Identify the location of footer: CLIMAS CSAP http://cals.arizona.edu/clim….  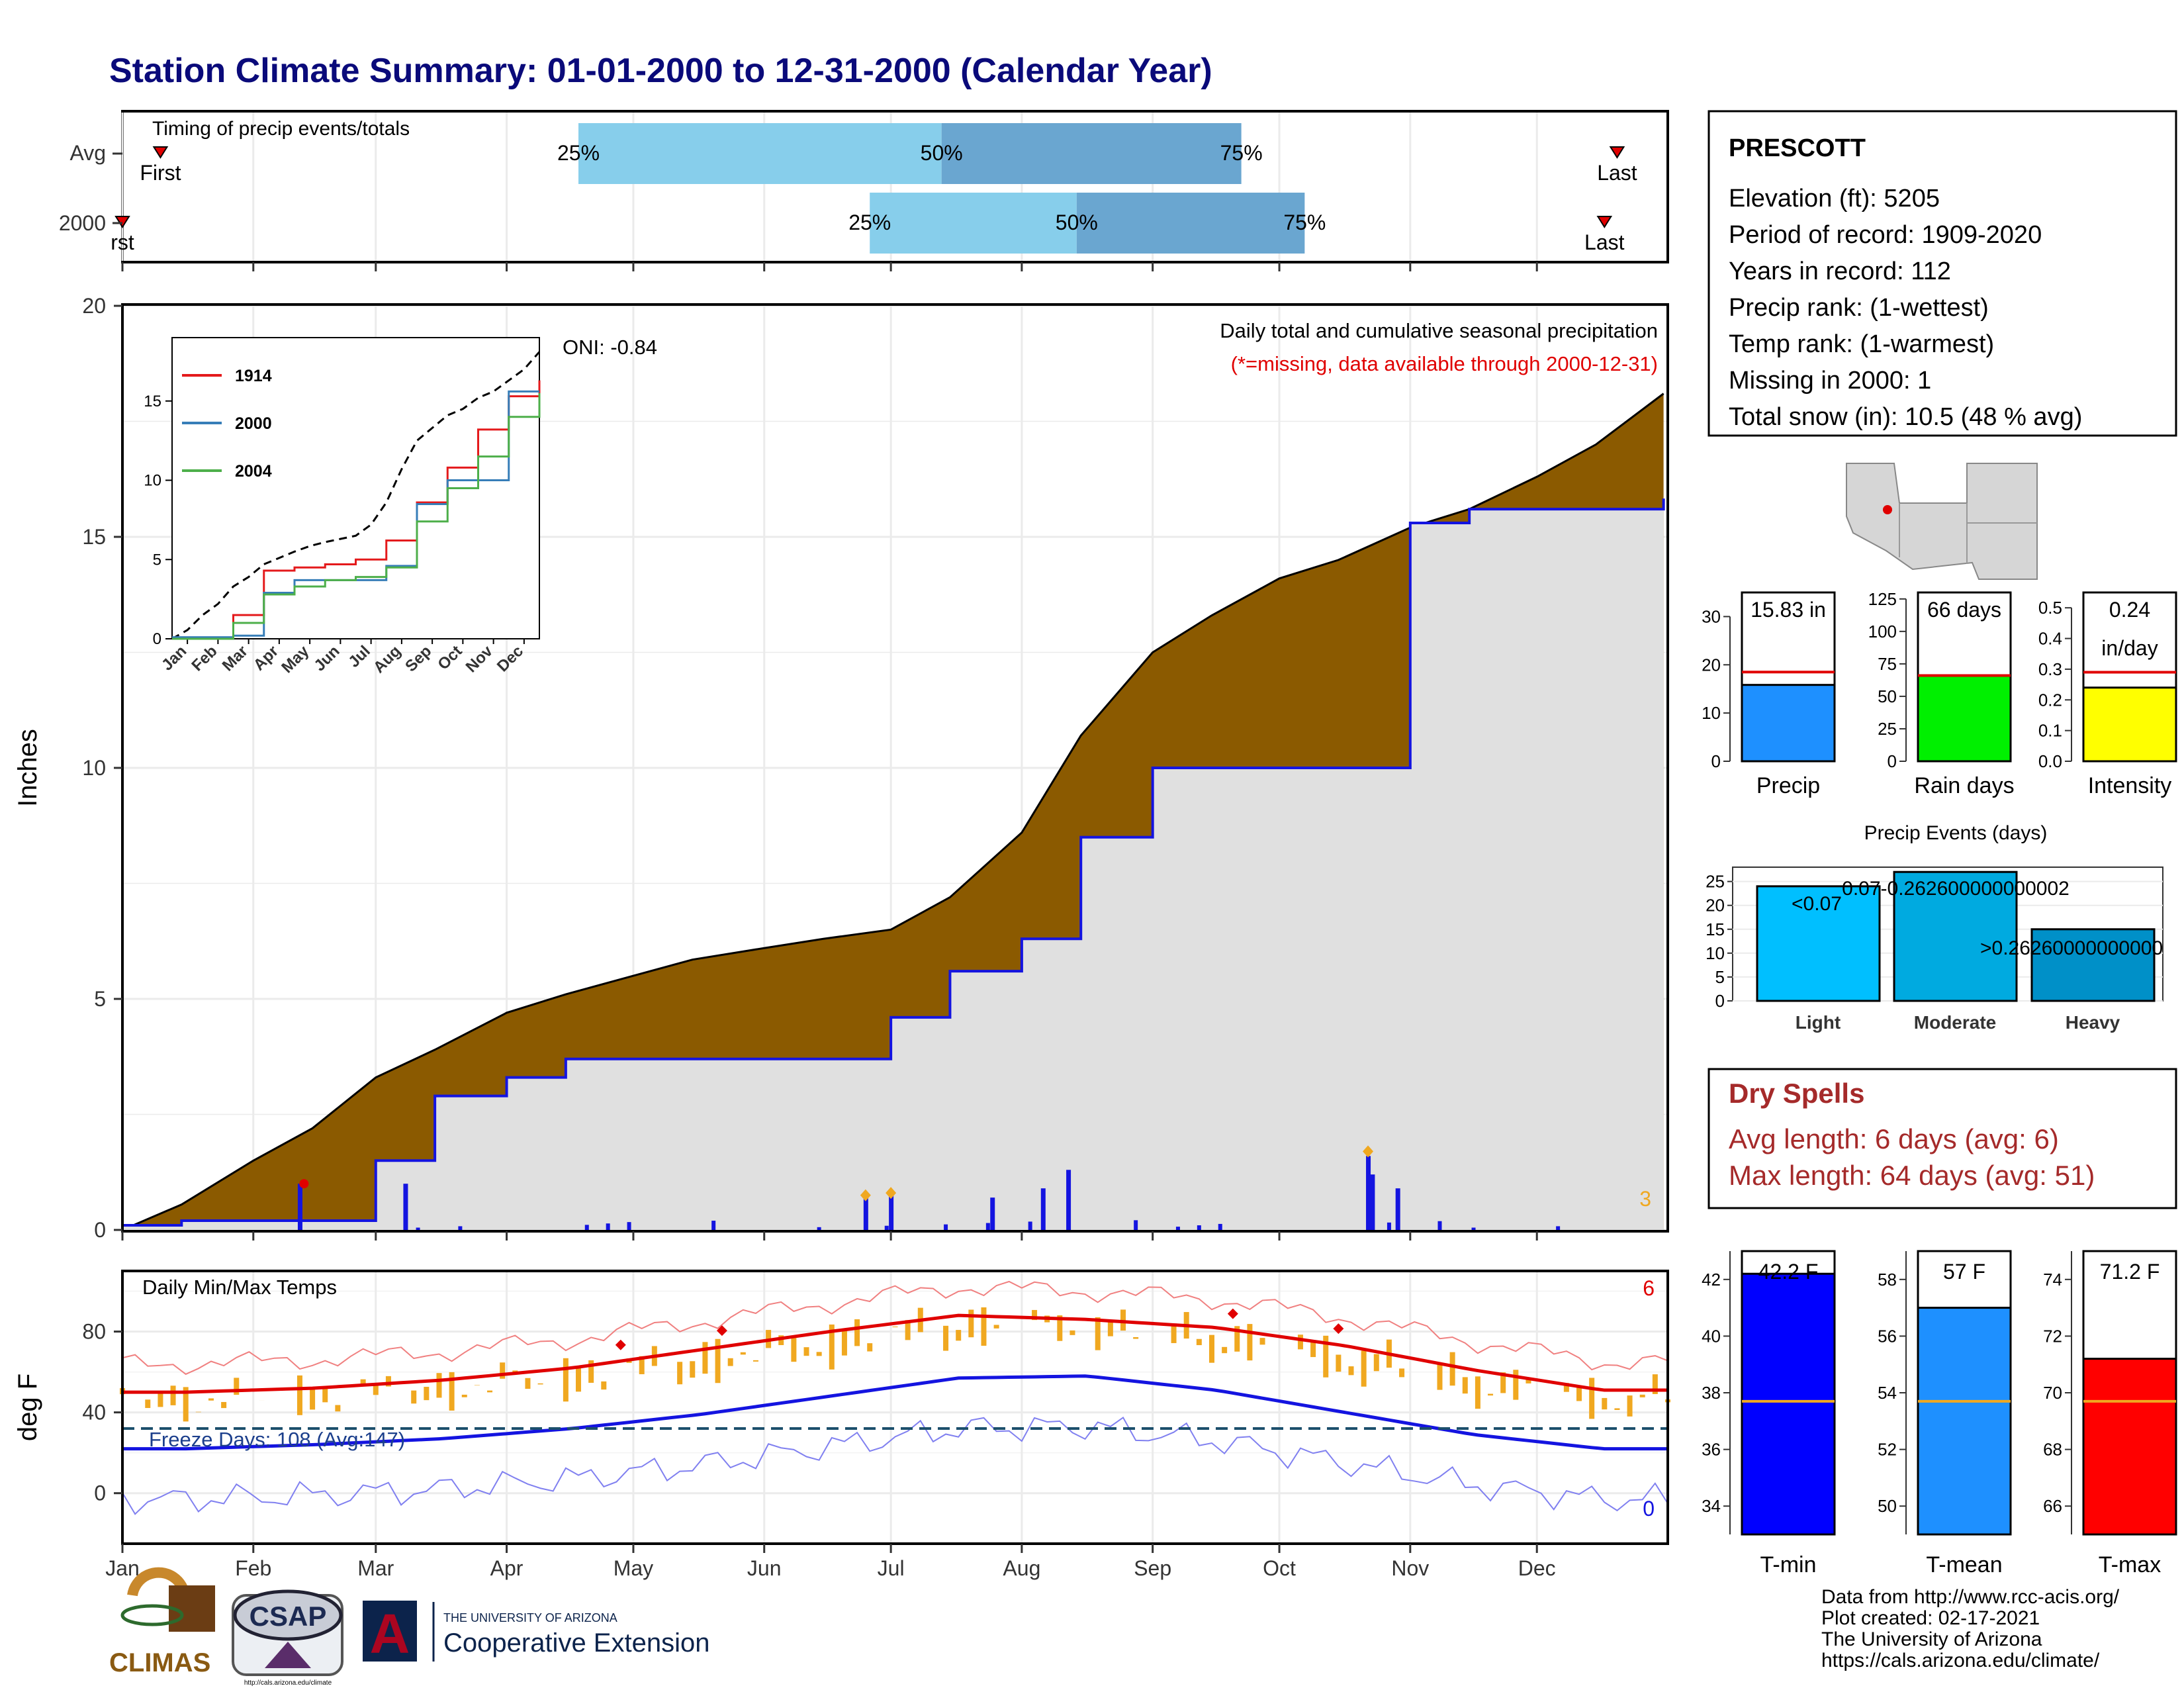
(1114, 1627).